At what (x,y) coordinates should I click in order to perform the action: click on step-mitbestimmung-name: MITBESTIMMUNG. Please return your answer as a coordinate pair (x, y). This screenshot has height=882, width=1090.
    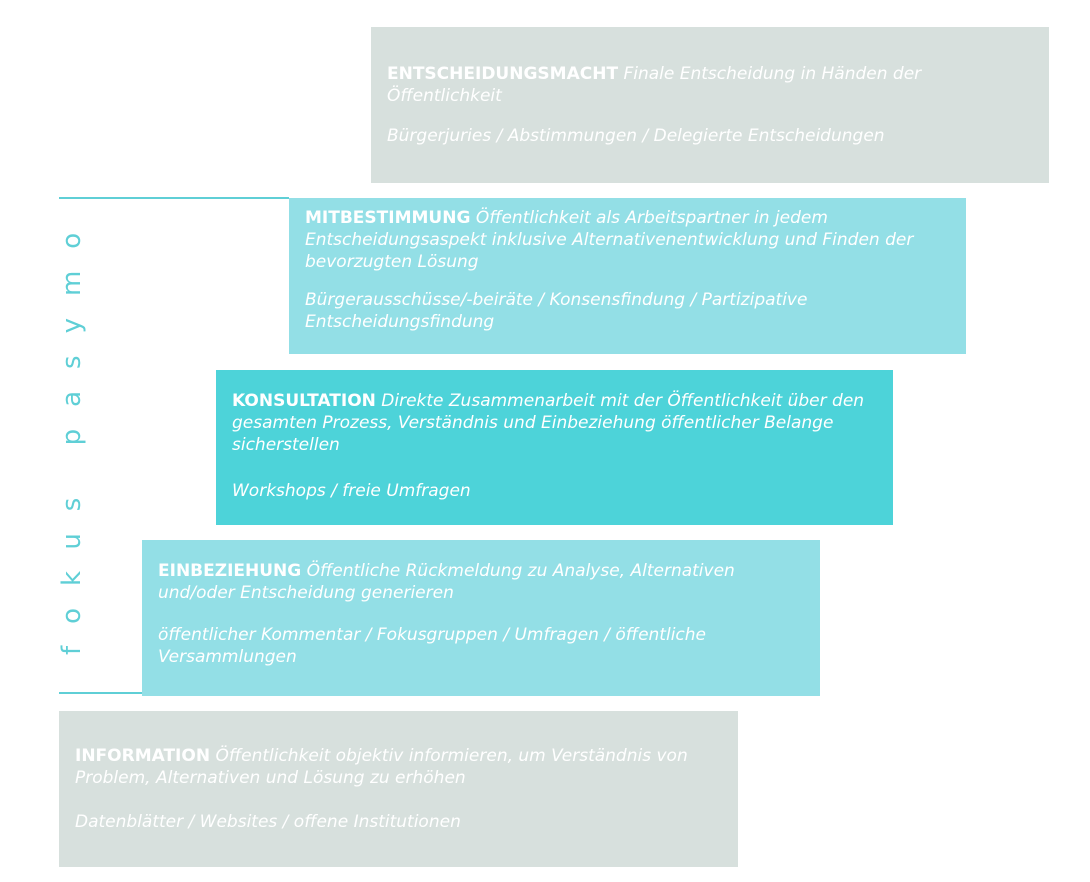
    Looking at the image, I should click on (388, 218).